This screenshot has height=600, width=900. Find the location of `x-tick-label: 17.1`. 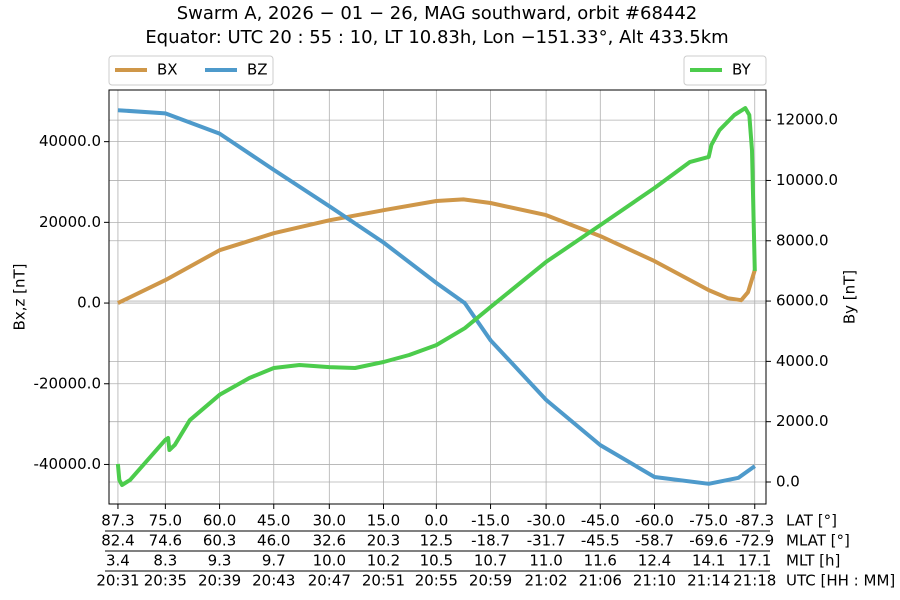

x-tick-label: 17.1 is located at coordinates (754, 561).